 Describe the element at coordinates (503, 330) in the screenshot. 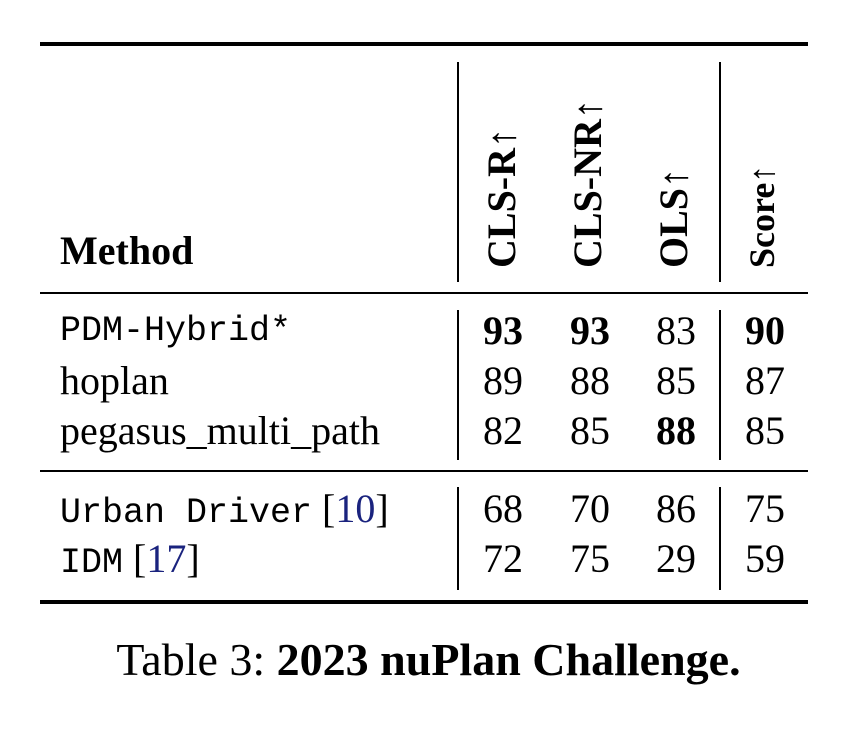

I see `row-cls-r: 93` at that location.